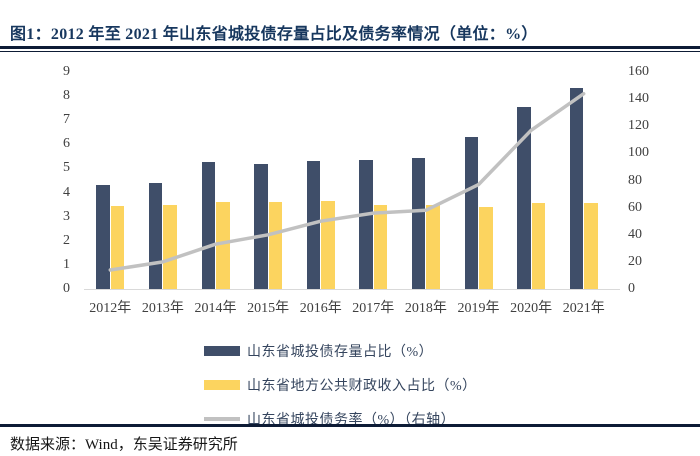  What do you see at coordinates (66, 71) in the screenshot?
I see `y-axis-left-tick: 9` at bounding box center [66, 71].